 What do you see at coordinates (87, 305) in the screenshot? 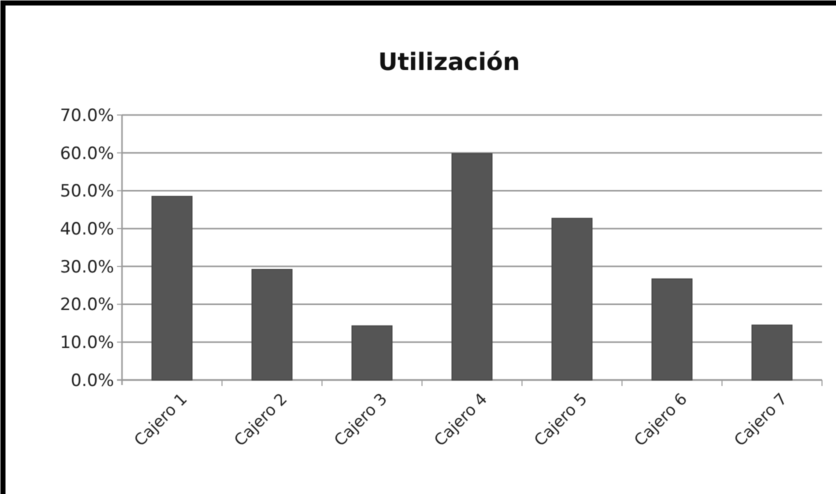
I see `y-tick-label: 20.0%` at bounding box center [87, 305].